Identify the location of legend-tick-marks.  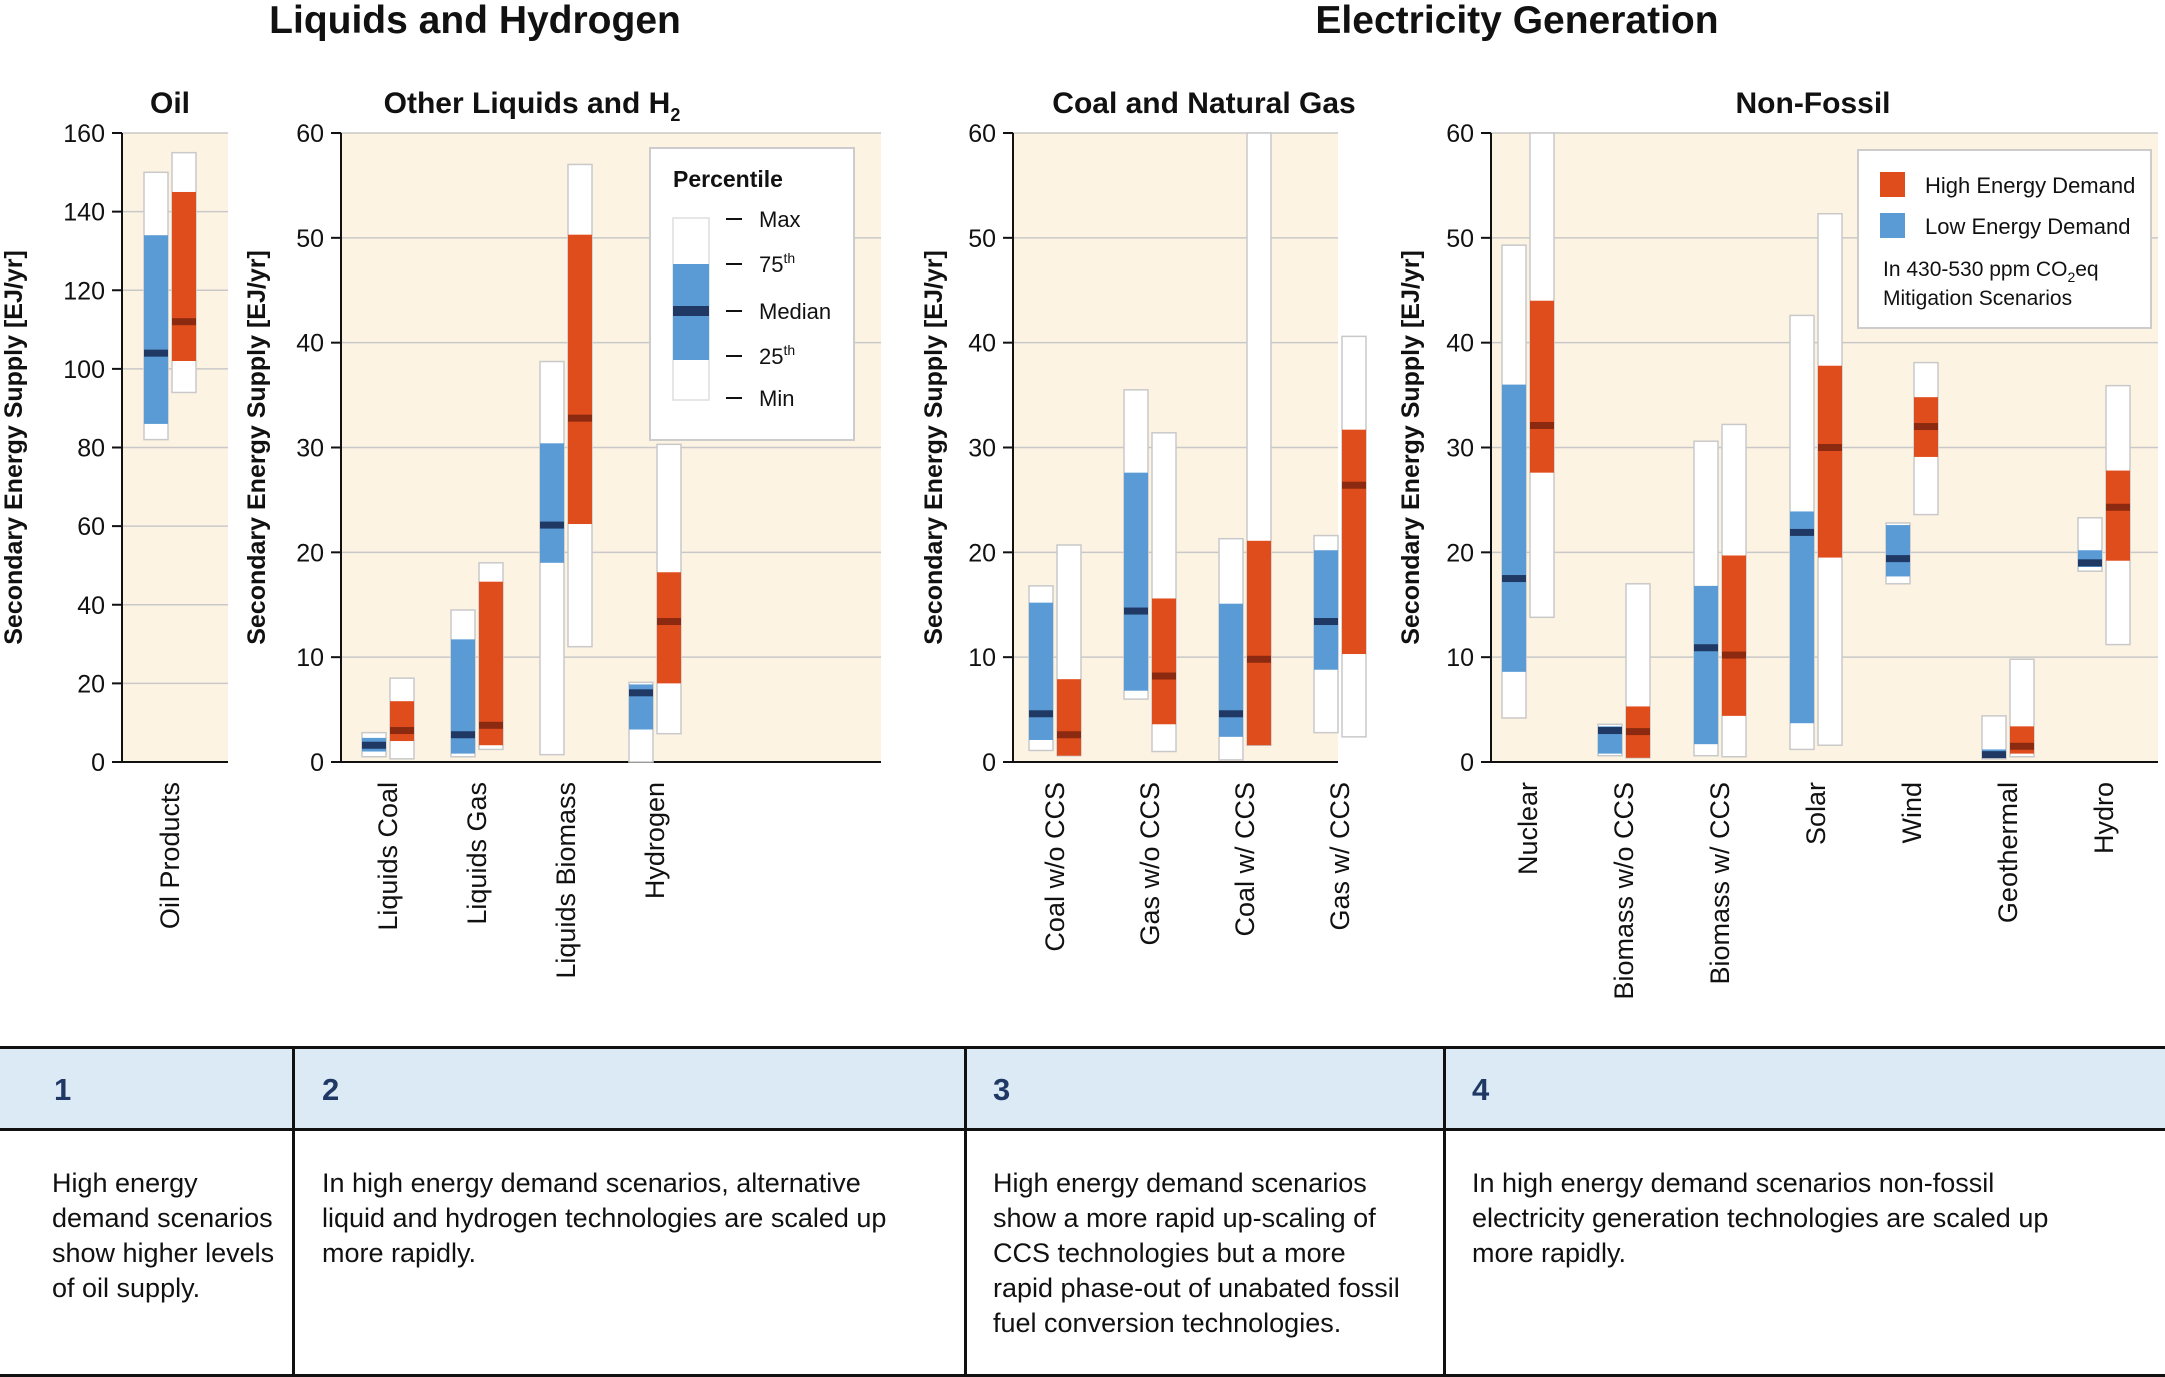
(734, 308).